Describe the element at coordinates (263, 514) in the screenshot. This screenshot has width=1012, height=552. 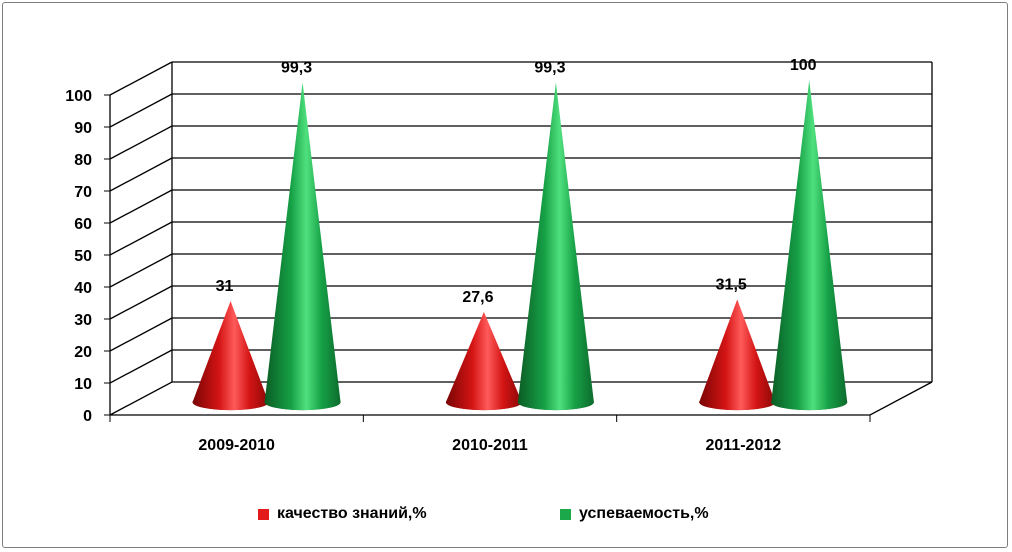
I see `legend-swatch-quality` at that location.